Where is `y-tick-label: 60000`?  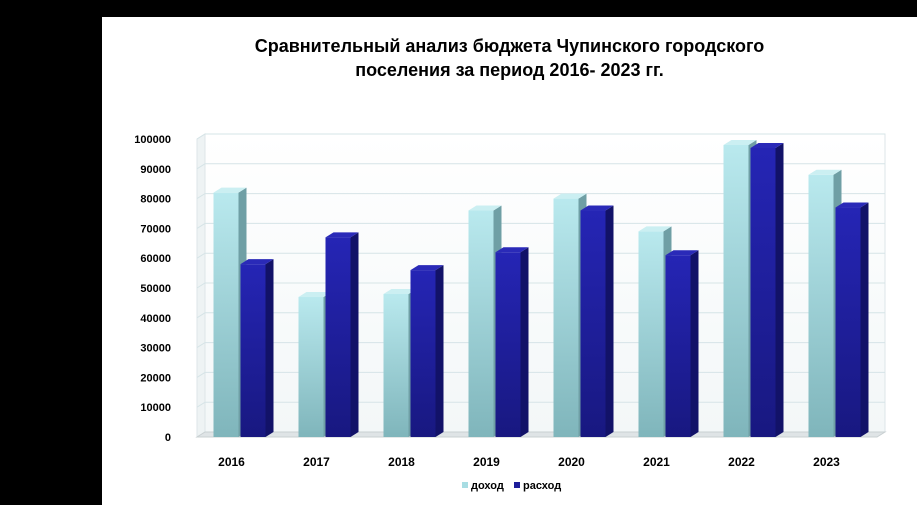
y-tick-label: 60000 is located at coordinates (155, 259).